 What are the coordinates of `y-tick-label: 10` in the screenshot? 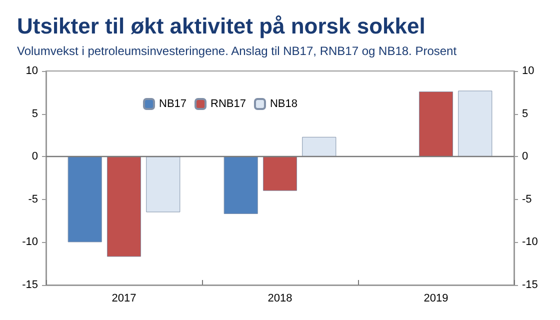 It's located at (32, 71).